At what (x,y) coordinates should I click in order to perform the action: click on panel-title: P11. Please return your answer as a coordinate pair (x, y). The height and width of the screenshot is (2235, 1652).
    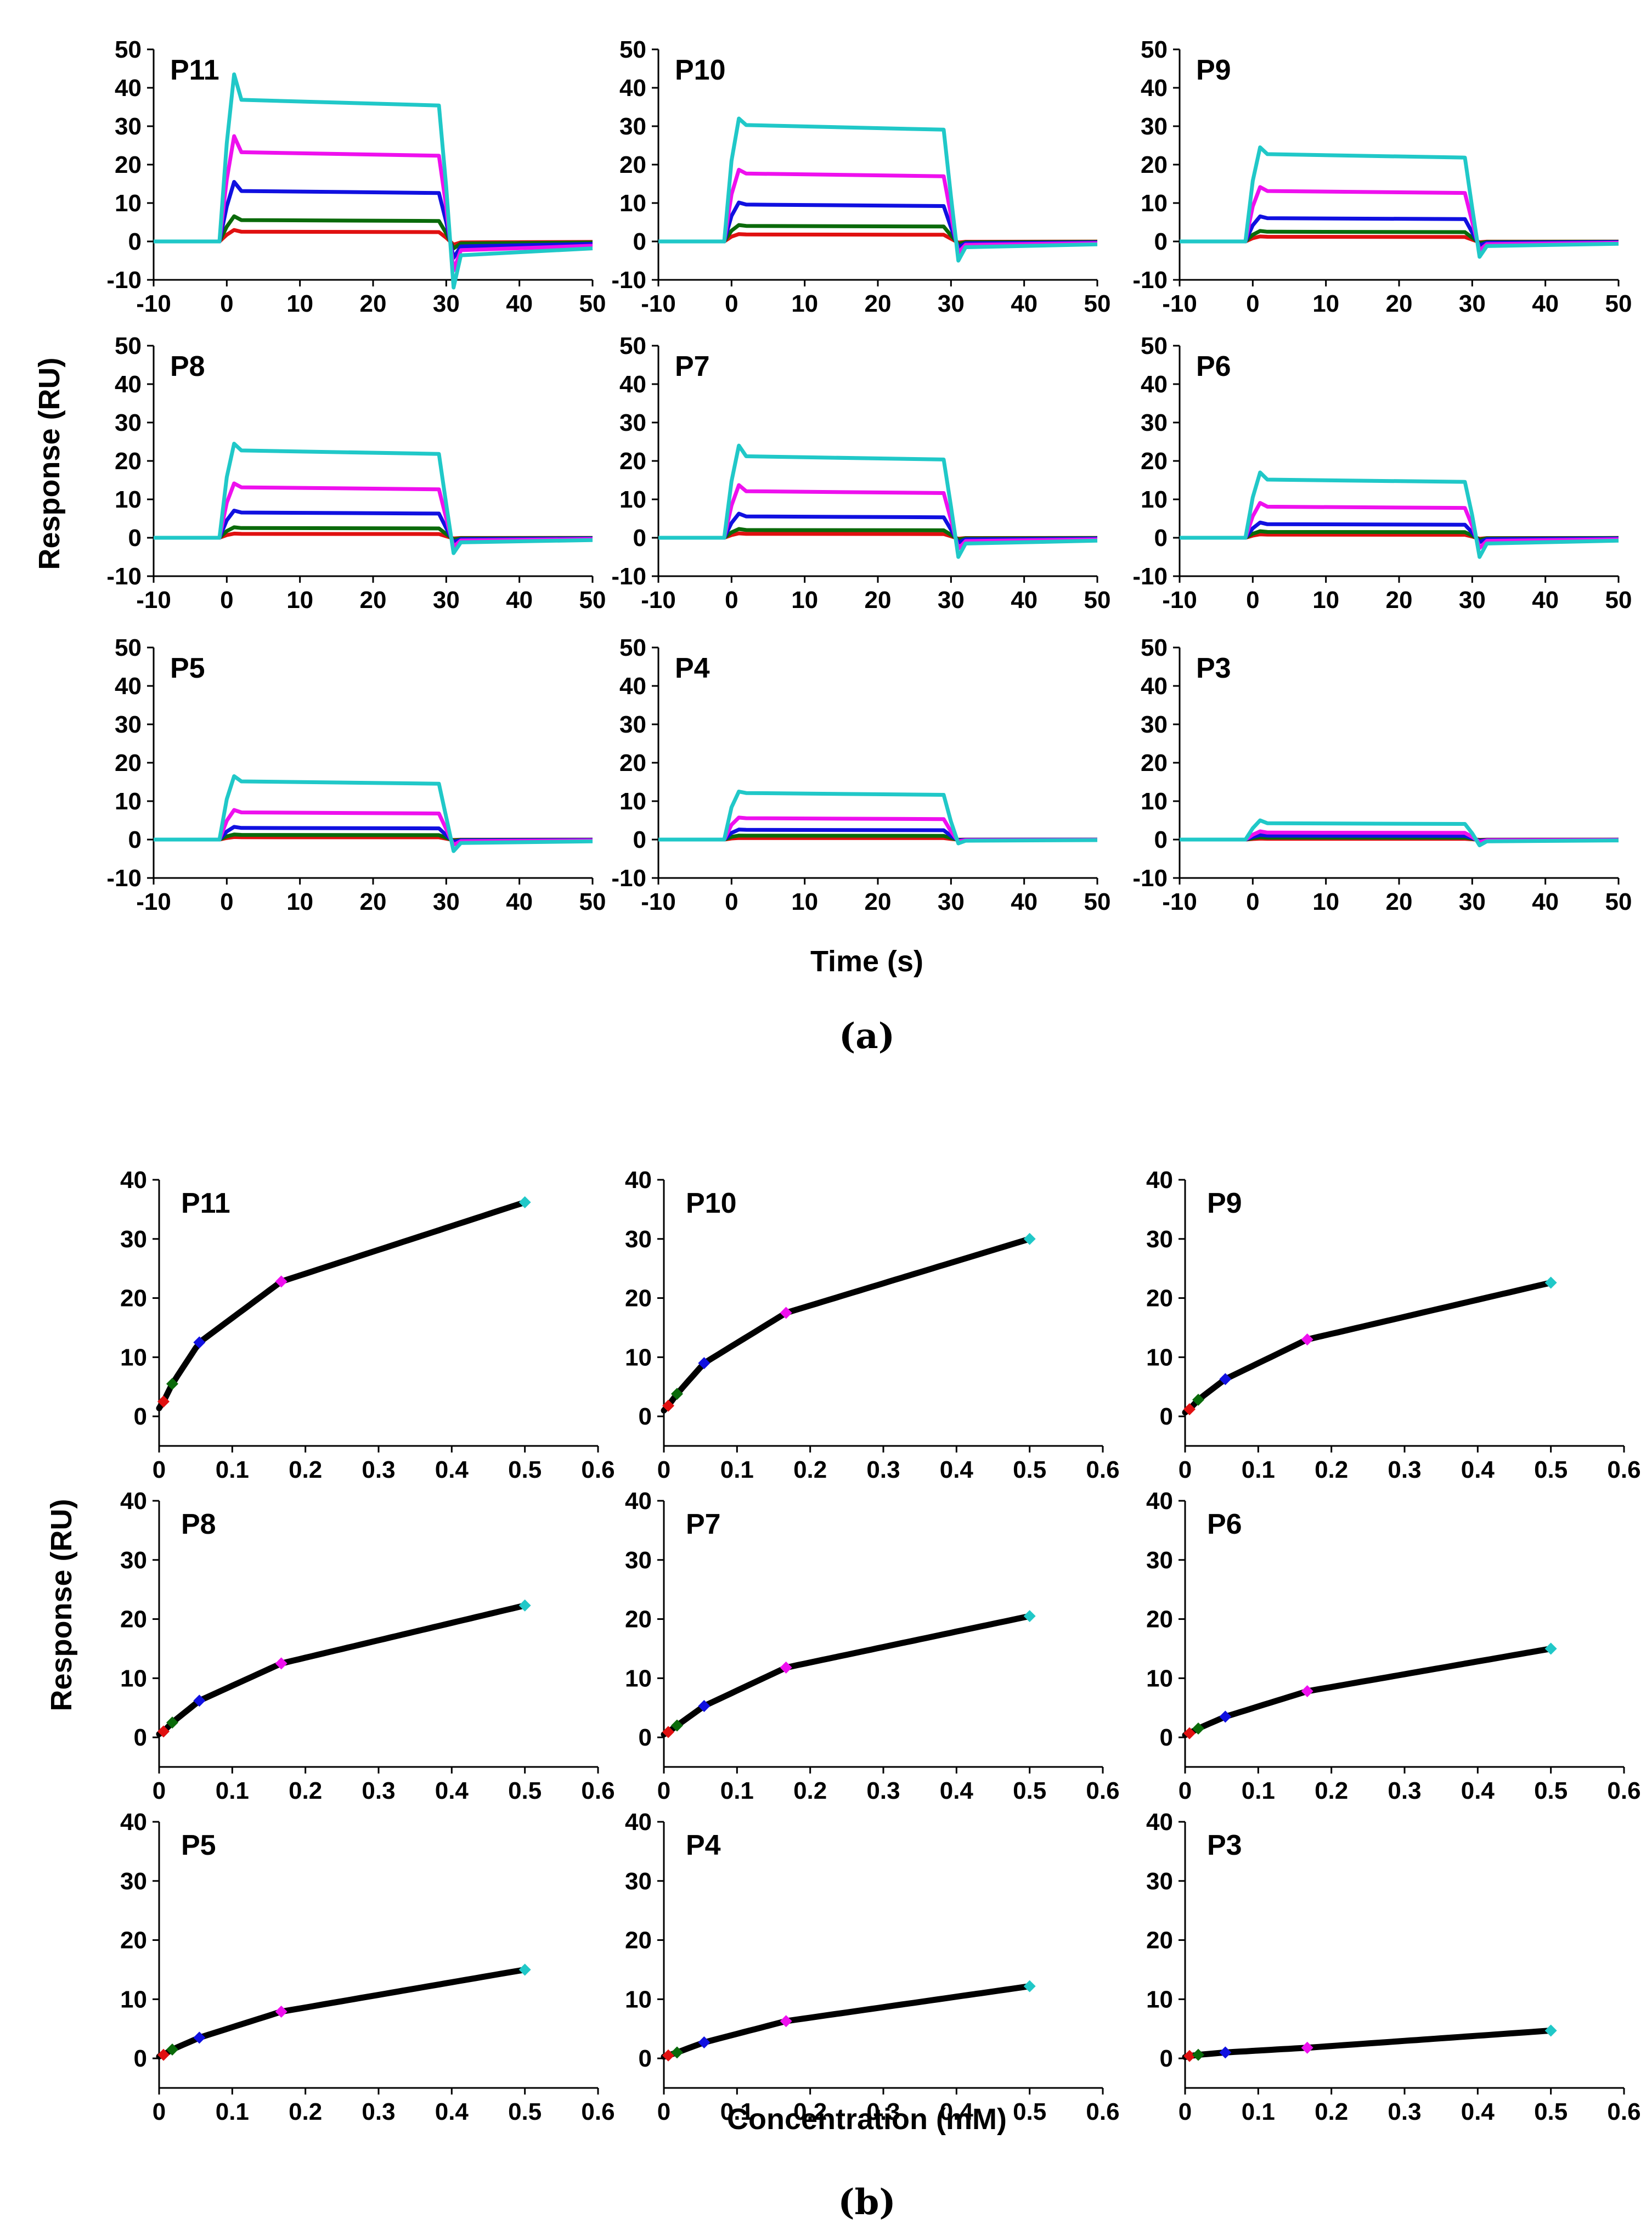
    Looking at the image, I should click on (205, 1203).